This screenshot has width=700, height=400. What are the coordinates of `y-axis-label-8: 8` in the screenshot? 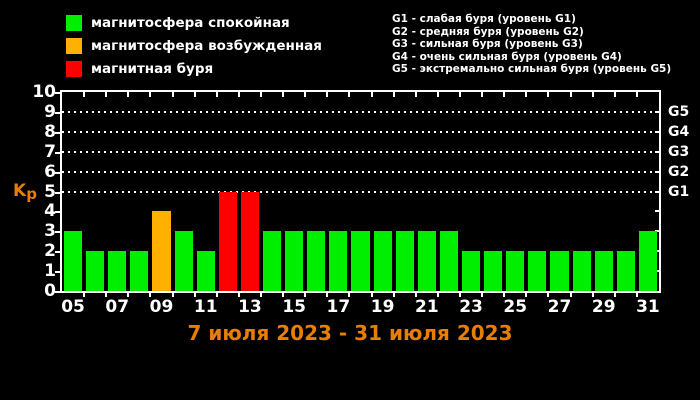 It's located at (50, 131).